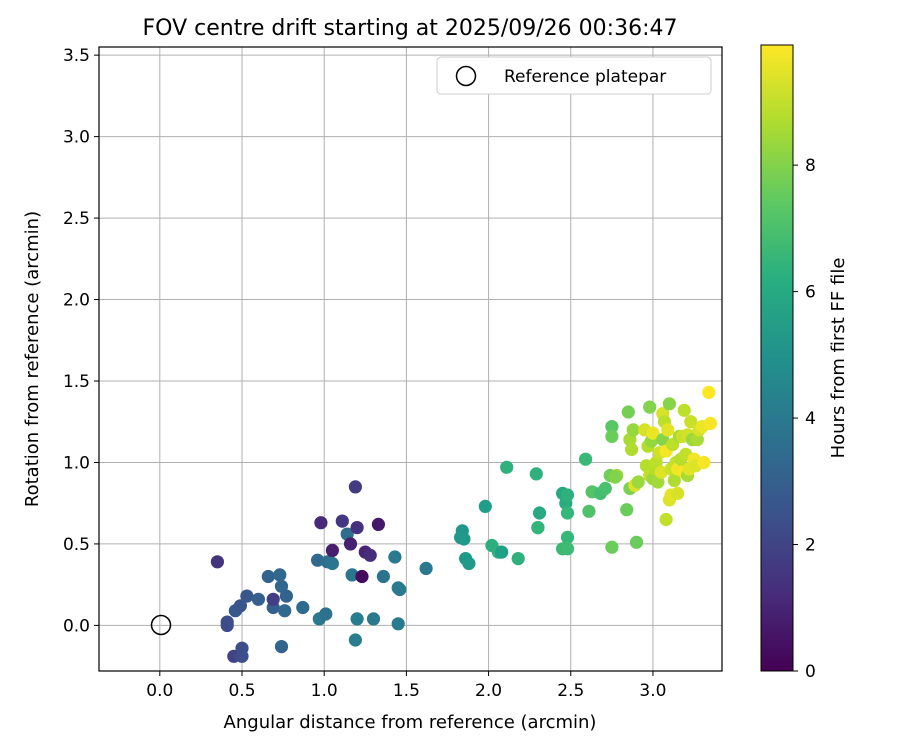 The height and width of the screenshot is (750, 900). What do you see at coordinates (76, 545) in the screenshot?
I see `y-tick-label: 0.5` at bounding box center [76, 545].